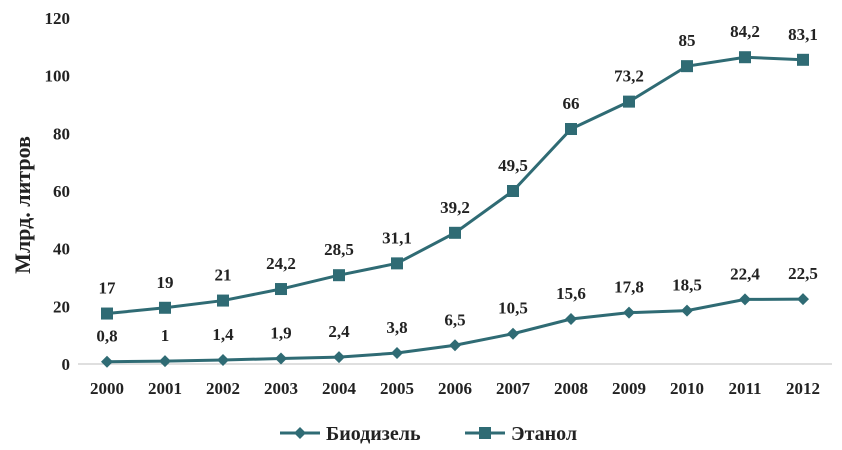  I want to click on data-label: 49,5, so click(513, 165).